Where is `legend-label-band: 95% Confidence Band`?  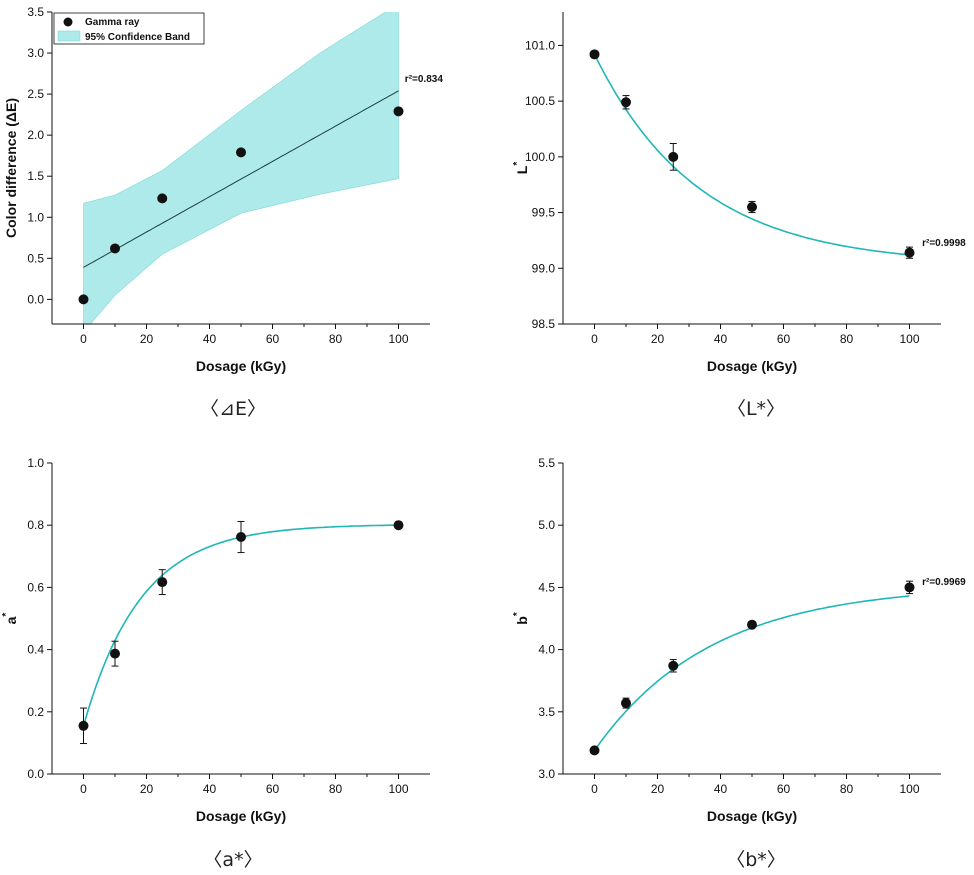
legend-label-band: 95% Confidence Band is located at coordinates (137, 37).